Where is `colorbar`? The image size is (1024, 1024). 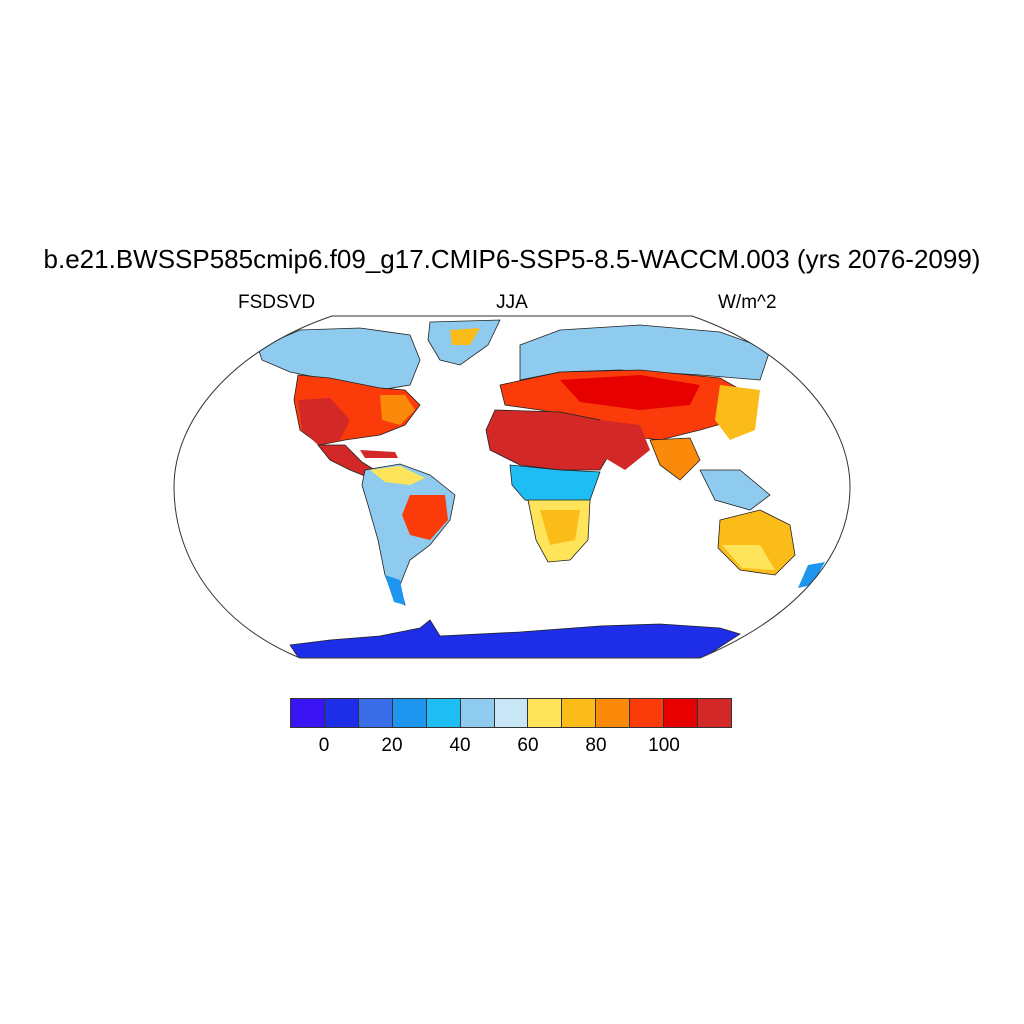 colorbar is located at coordinates (511, 713).